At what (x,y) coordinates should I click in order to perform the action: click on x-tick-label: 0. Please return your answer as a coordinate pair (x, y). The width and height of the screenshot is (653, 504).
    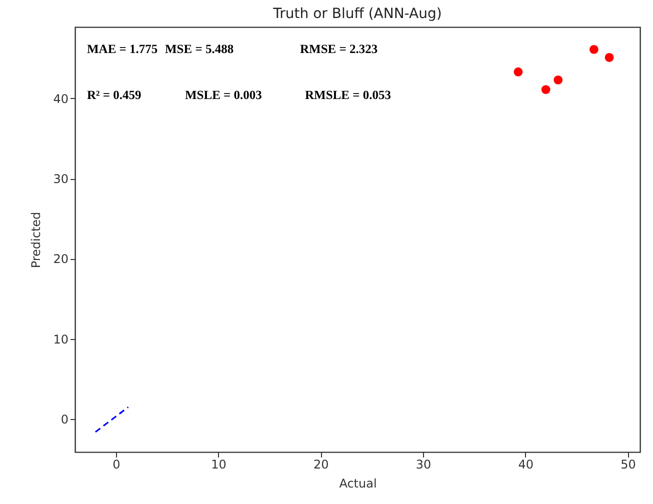
    Looking at the image, I should click on (116, 465).